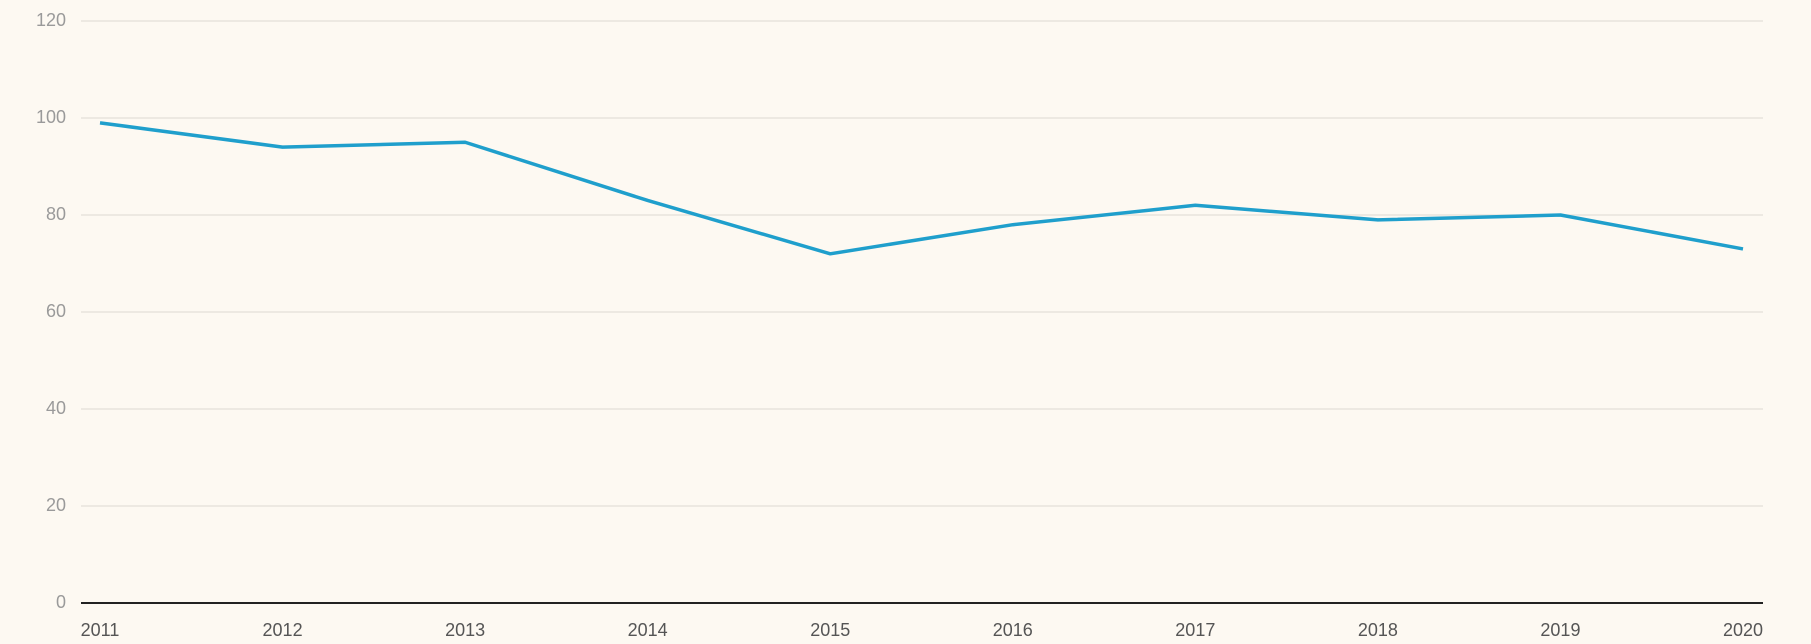  I want to click on y-tick-label: 100, so click(51, 117).